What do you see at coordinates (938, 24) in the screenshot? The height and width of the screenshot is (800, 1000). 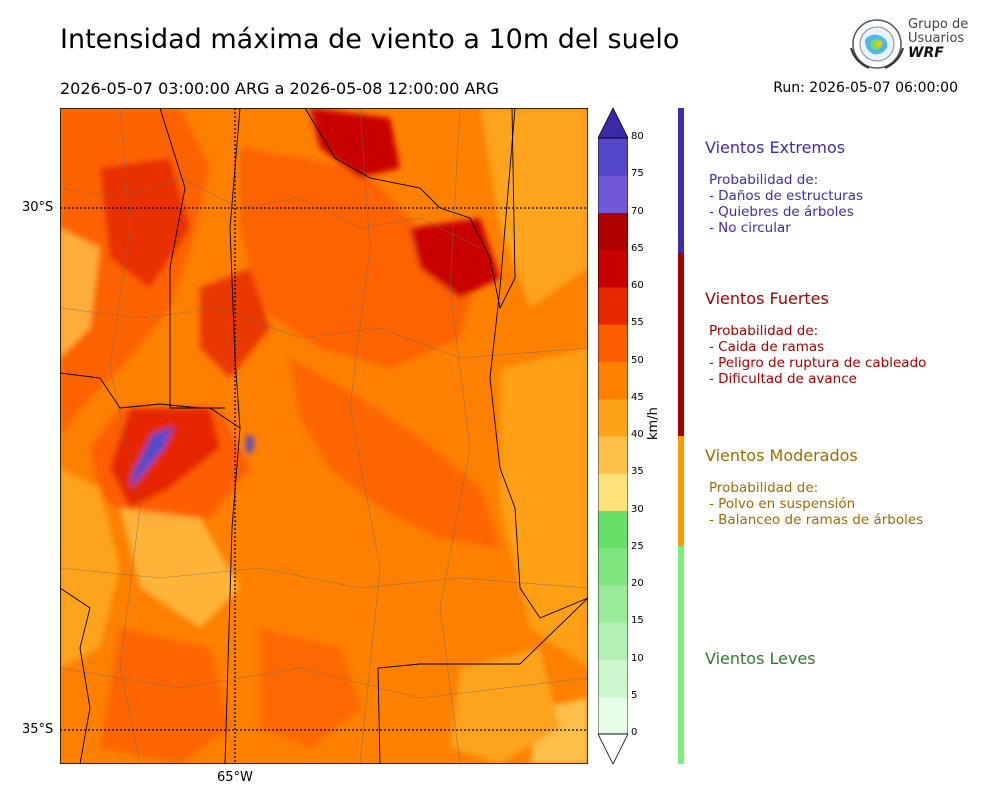 I see `logo-line1: Grupo de` at bounding box center [938, 24].